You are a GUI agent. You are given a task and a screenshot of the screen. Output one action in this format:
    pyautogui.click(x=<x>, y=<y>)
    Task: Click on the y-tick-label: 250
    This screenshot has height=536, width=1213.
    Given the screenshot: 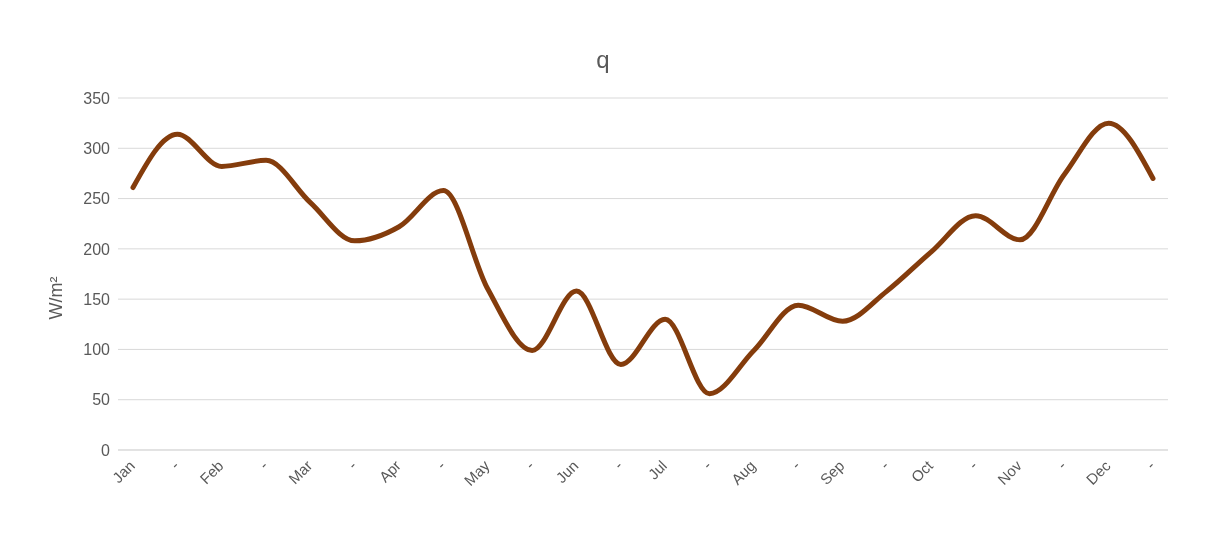 What is the action you would take?
    pyautogui.click(x=97, y=199)
    